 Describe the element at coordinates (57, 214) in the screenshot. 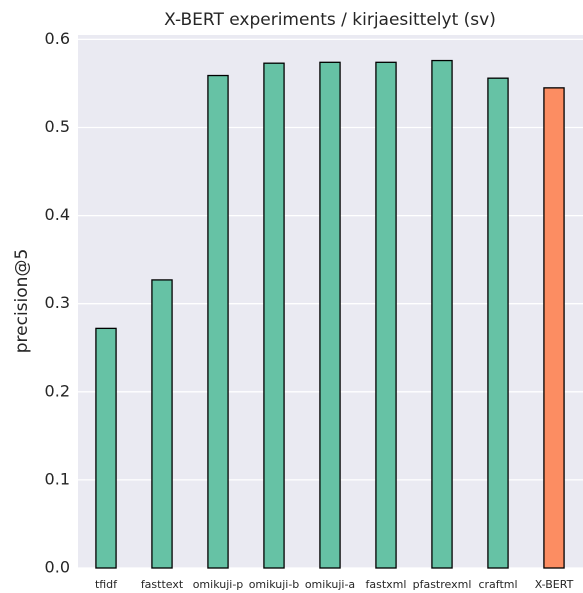

I see `y-tick-label: 0.4` at that location.